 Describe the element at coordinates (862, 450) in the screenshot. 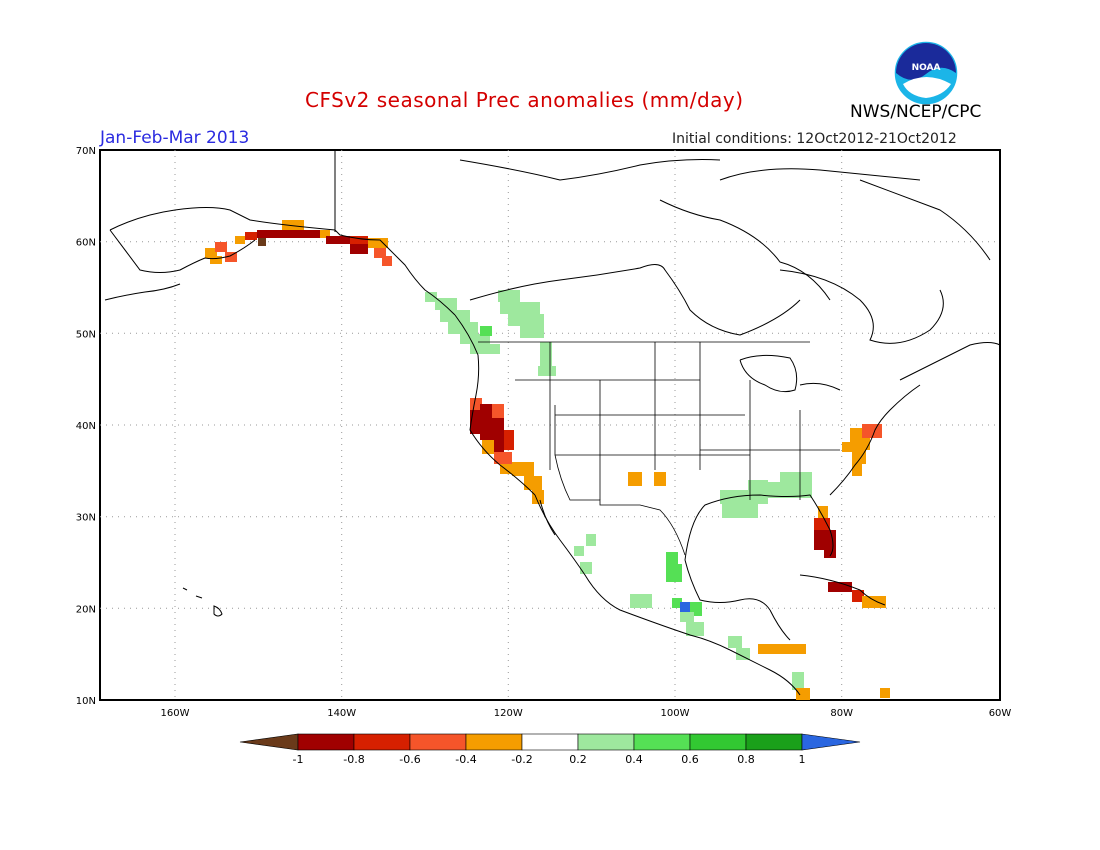

I see `anomaly-mid-atlantic` at that location.